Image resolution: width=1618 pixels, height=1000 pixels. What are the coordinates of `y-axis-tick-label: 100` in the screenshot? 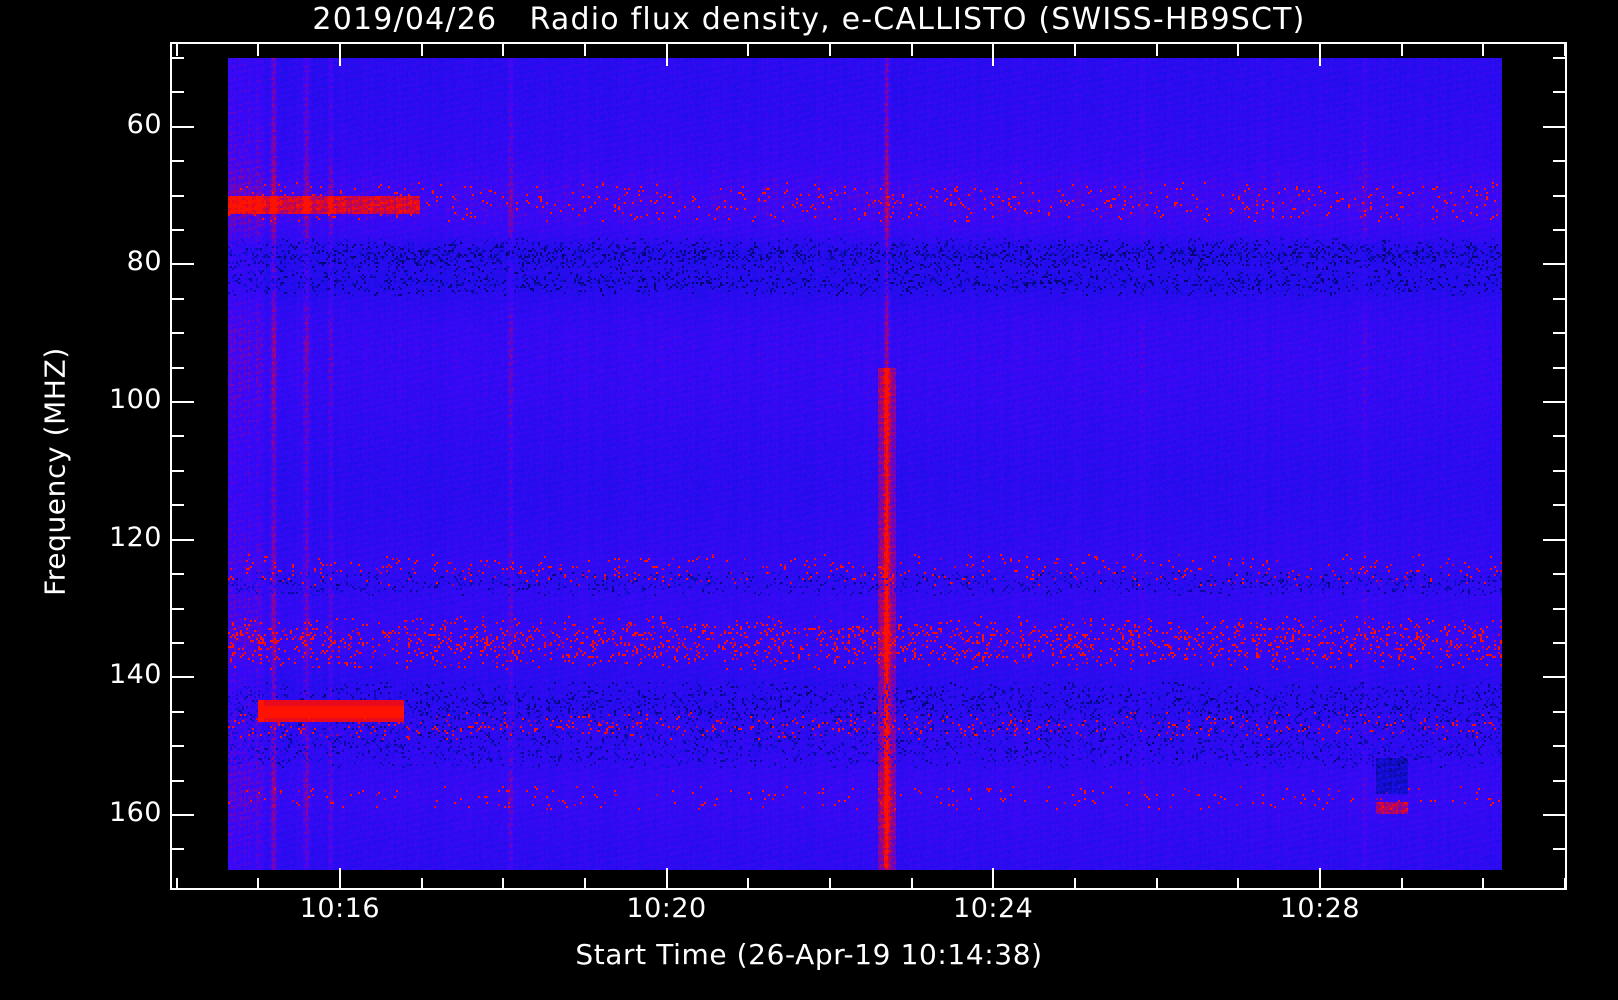 It's located at (135, 400).